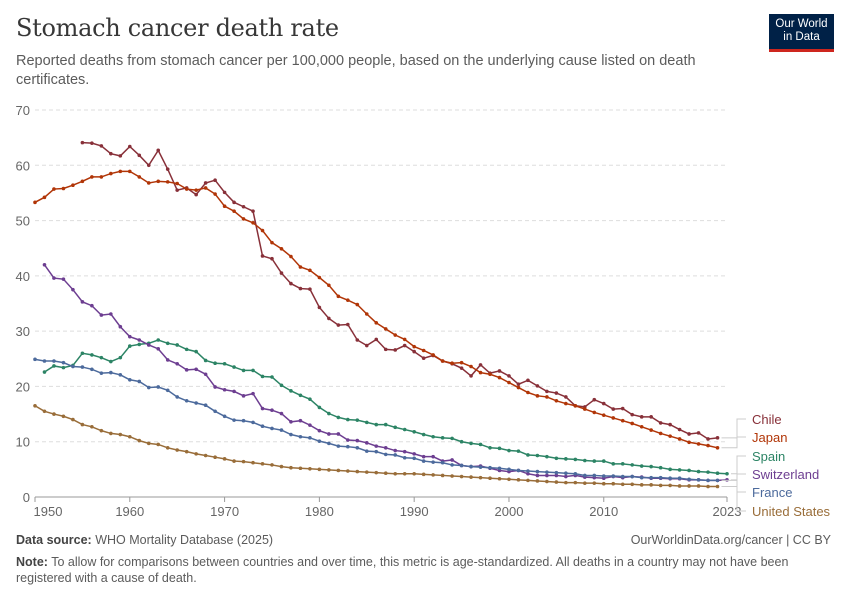 Image resolution: width=850 pixels, height=600 pixels. I want to click on x-tick-label: 1970, so click(224, 511).